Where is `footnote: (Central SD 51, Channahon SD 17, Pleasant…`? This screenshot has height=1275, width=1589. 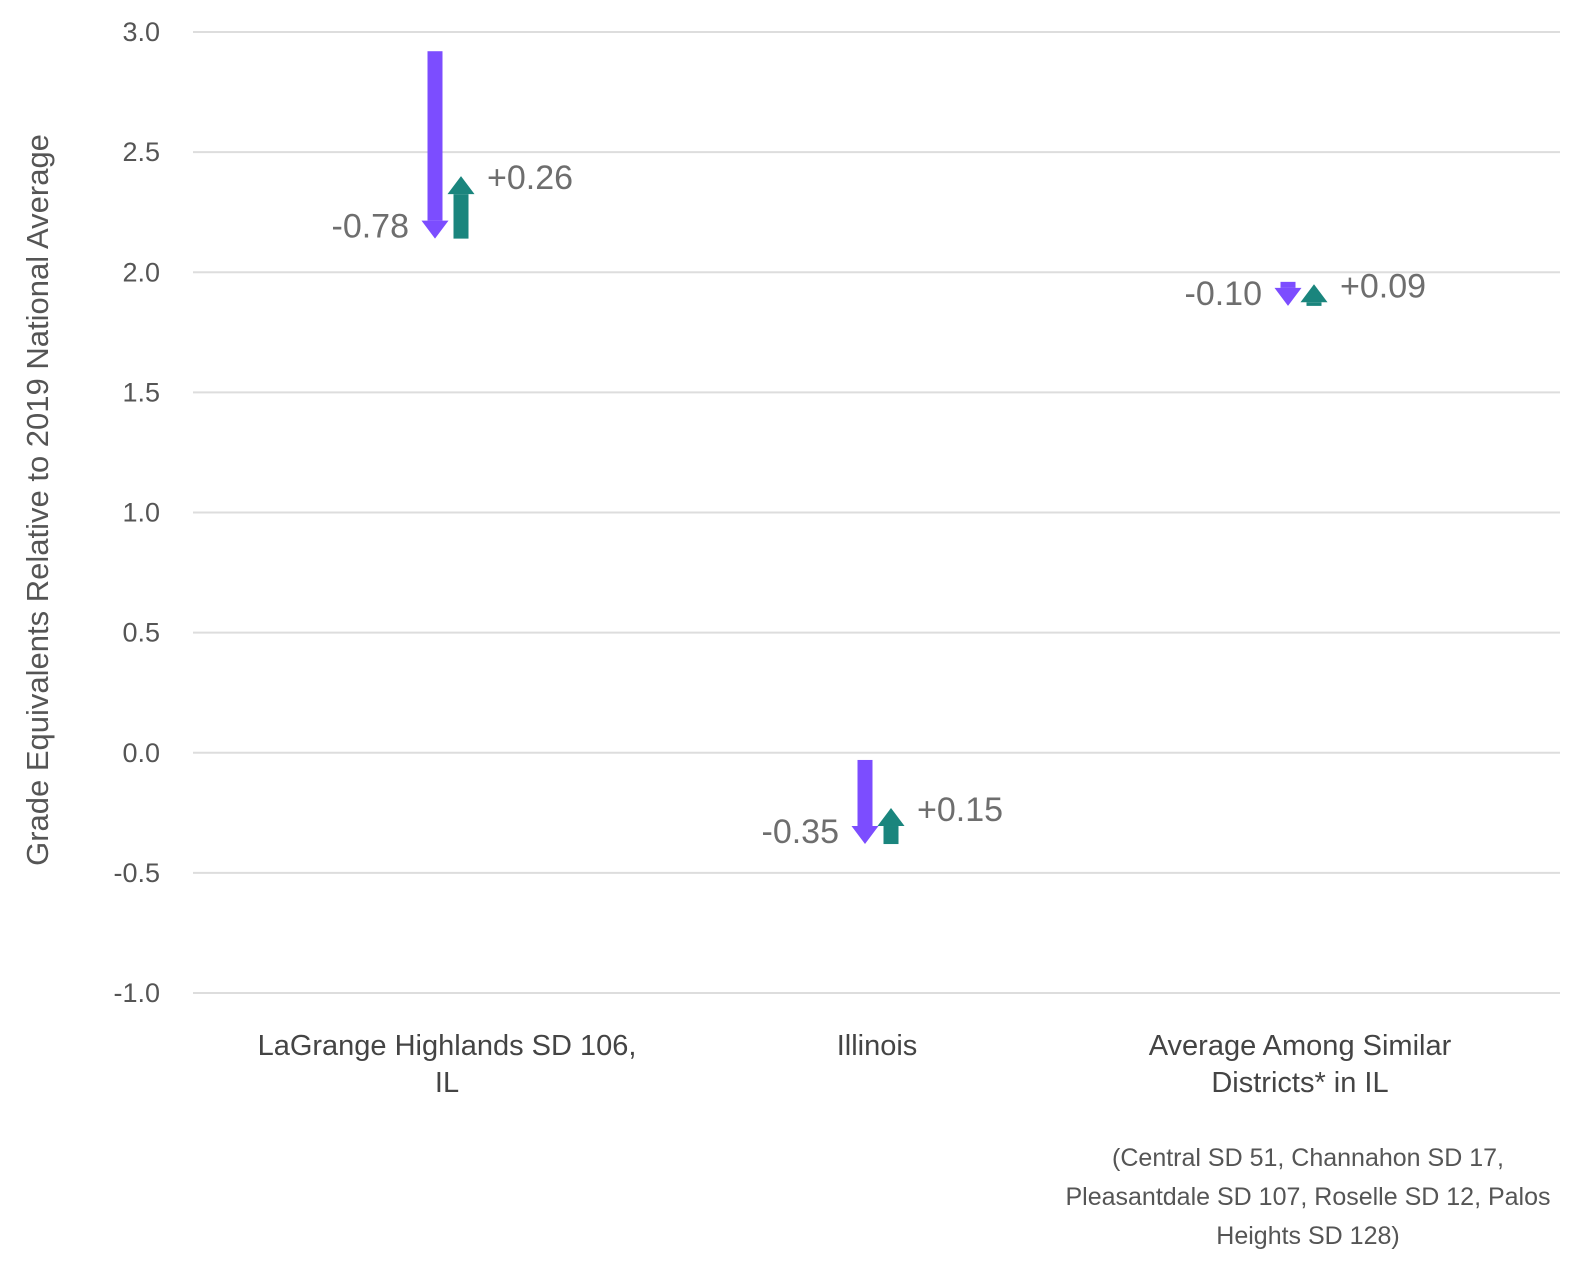 footnote: (Central SD 51, Channahon SD 17, Pleasant… is located at coordinates (1307, 1197).